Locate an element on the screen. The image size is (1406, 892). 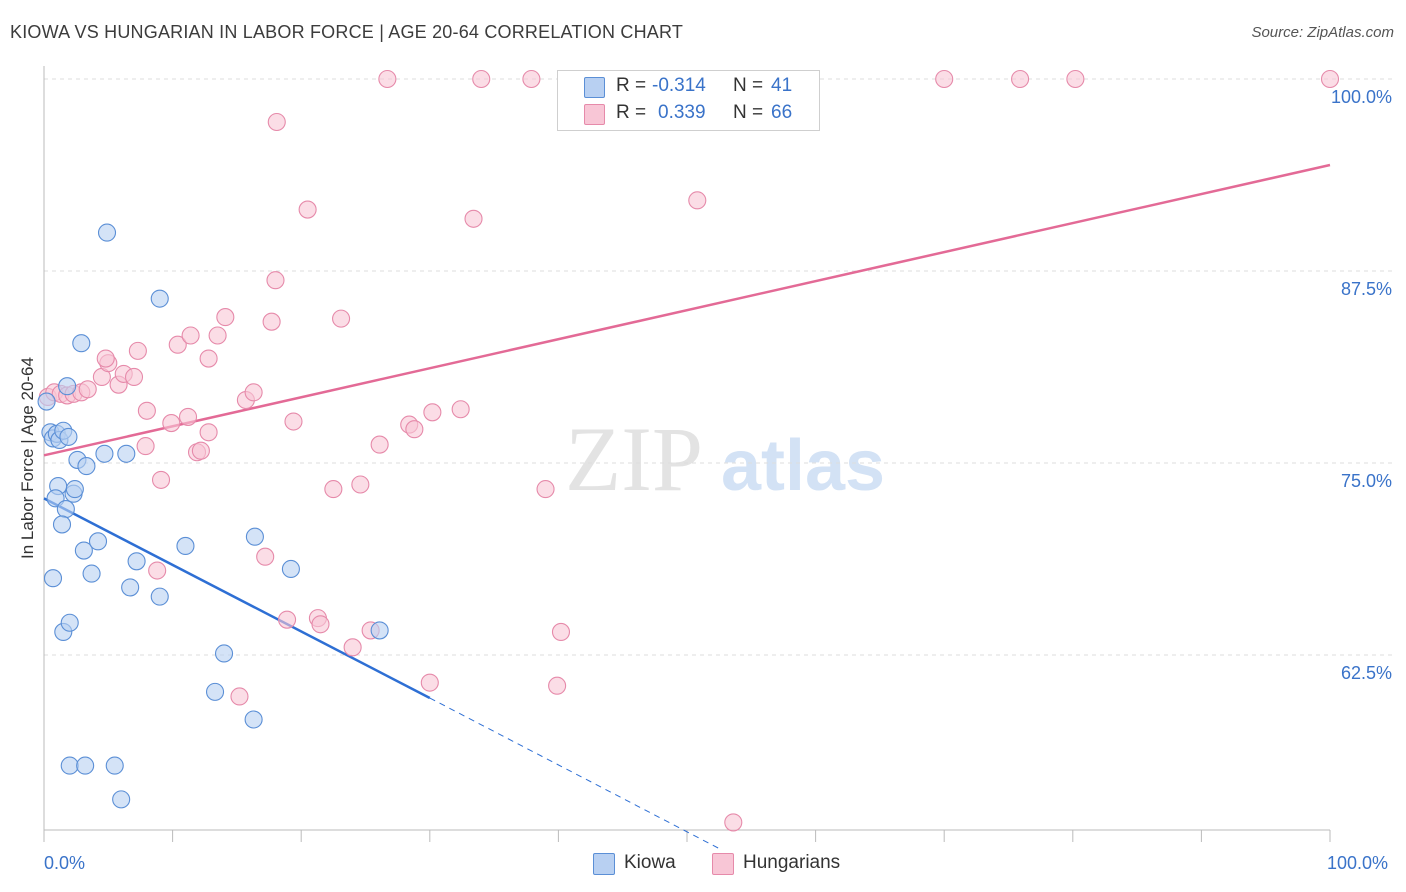
y-tick-label: 62.5% is located at coordinates (1366, 673).